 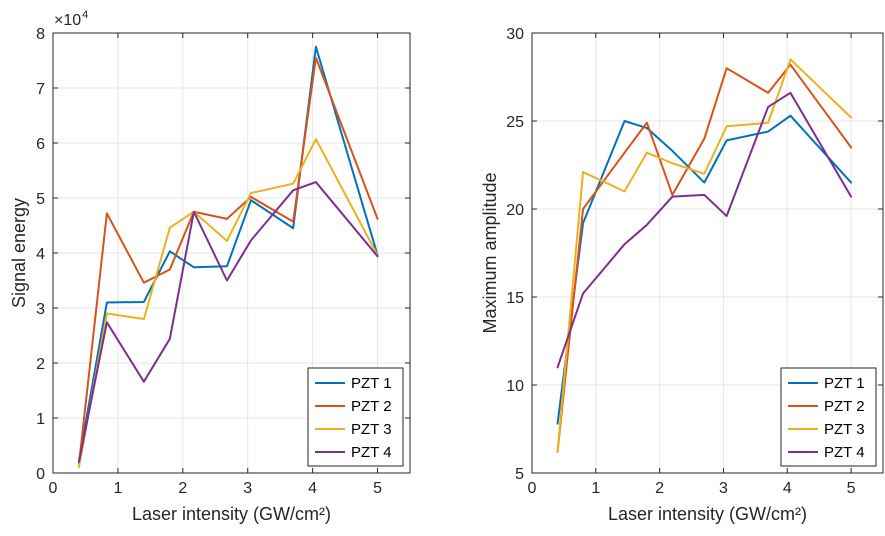 I want to click on y-axis-label: Maximum amplitude, so click(x=490, y=252).